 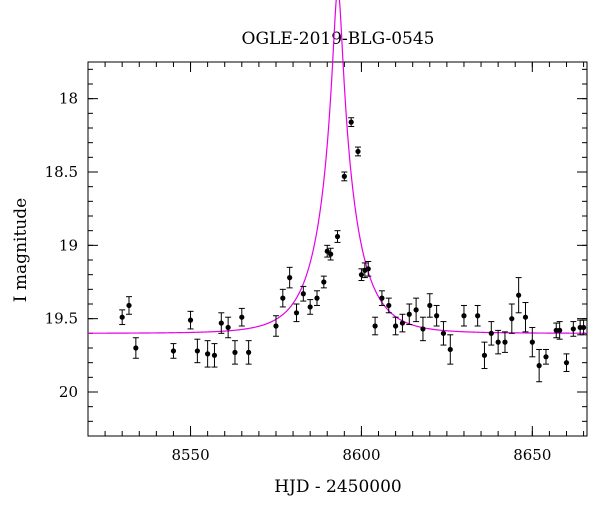 I want to click on x-tick-label: 8550, so click(x=190, y=455).